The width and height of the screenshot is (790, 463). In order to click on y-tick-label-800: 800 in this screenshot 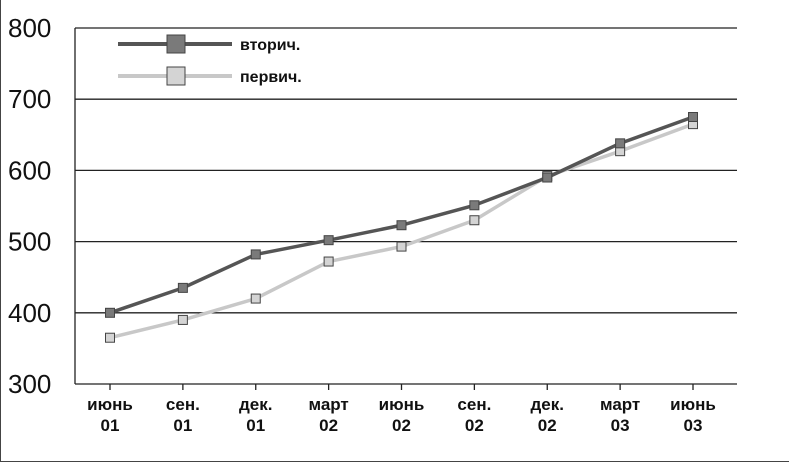, I will do `click(29, 28)`.